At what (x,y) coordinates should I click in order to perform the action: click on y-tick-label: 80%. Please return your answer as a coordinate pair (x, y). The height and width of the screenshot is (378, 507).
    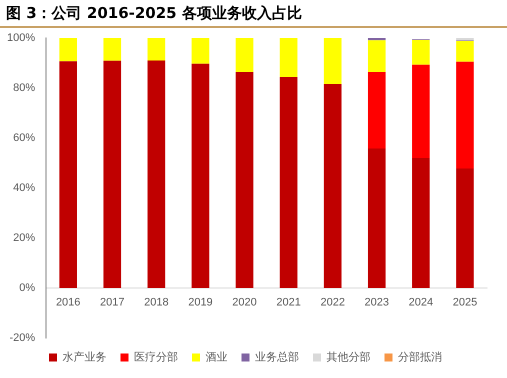
    Looking at the image, I should click on (24, 88).